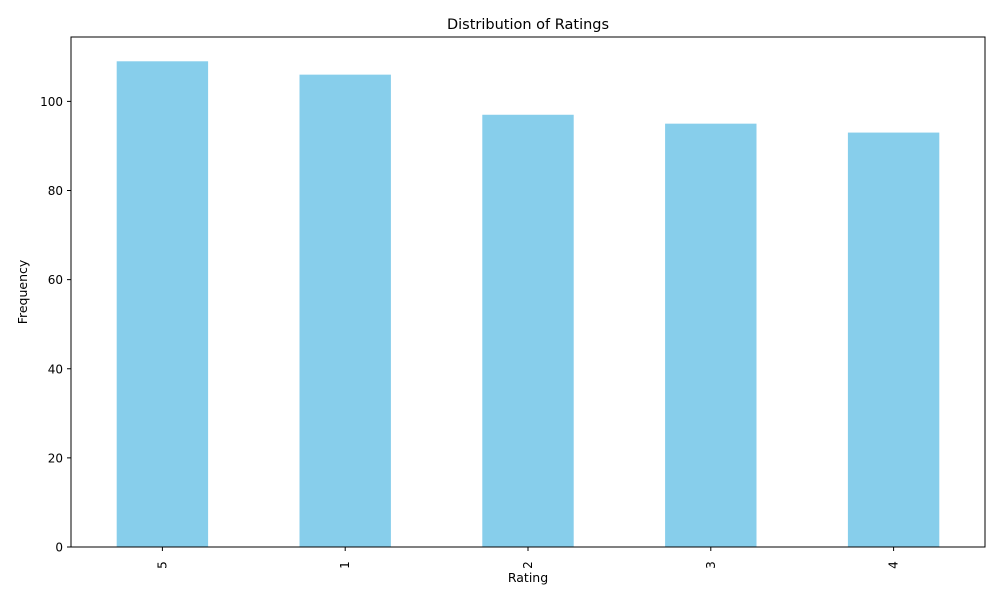 This screenshot has width=1000, height=604. I want to click on x-tick-label: 3, so click(711, 565).